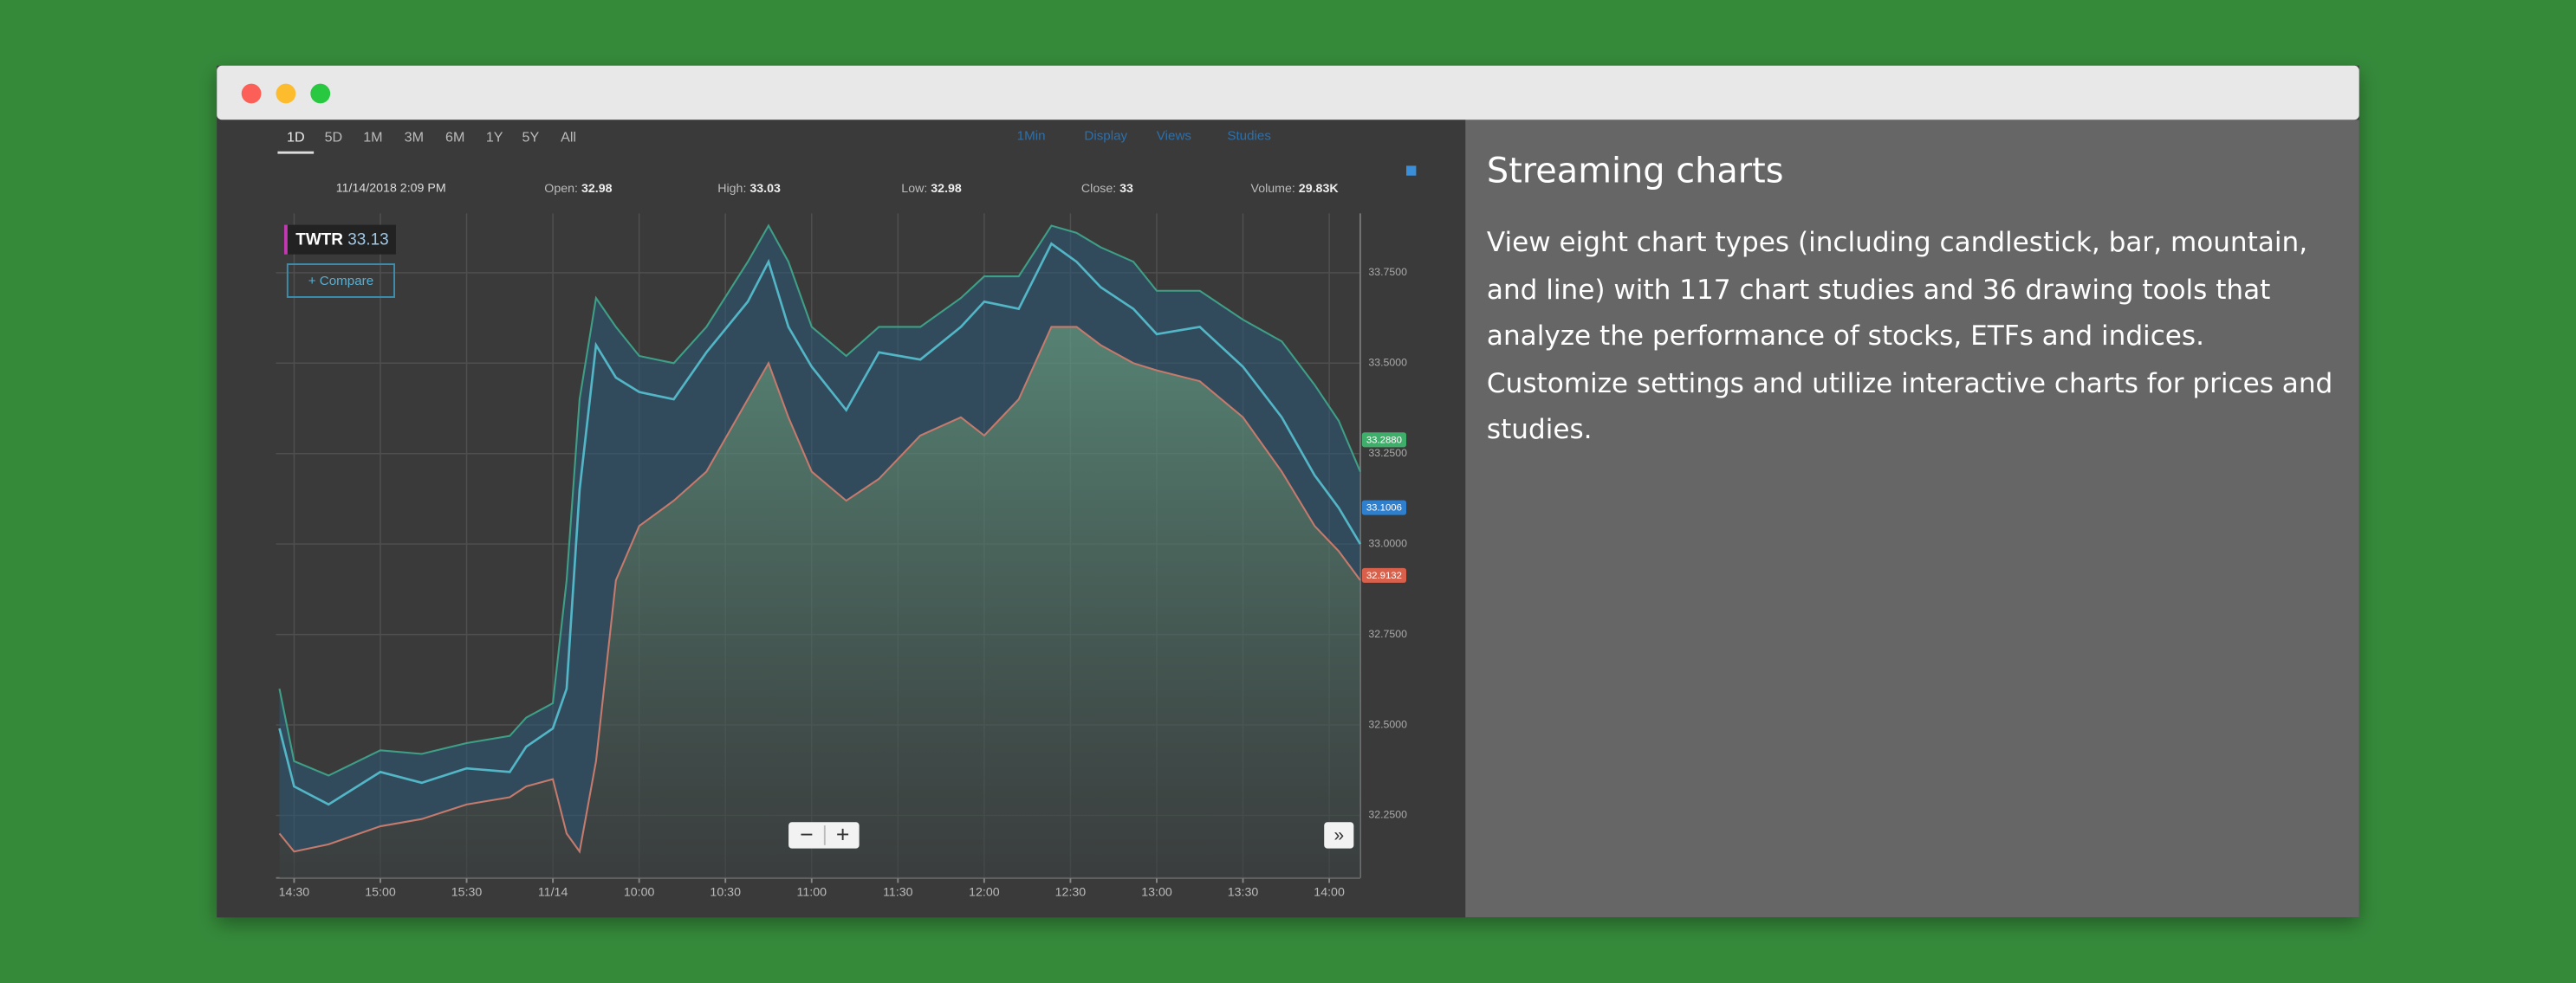  I want to click on quote-value: 33, so click(1126, 189).